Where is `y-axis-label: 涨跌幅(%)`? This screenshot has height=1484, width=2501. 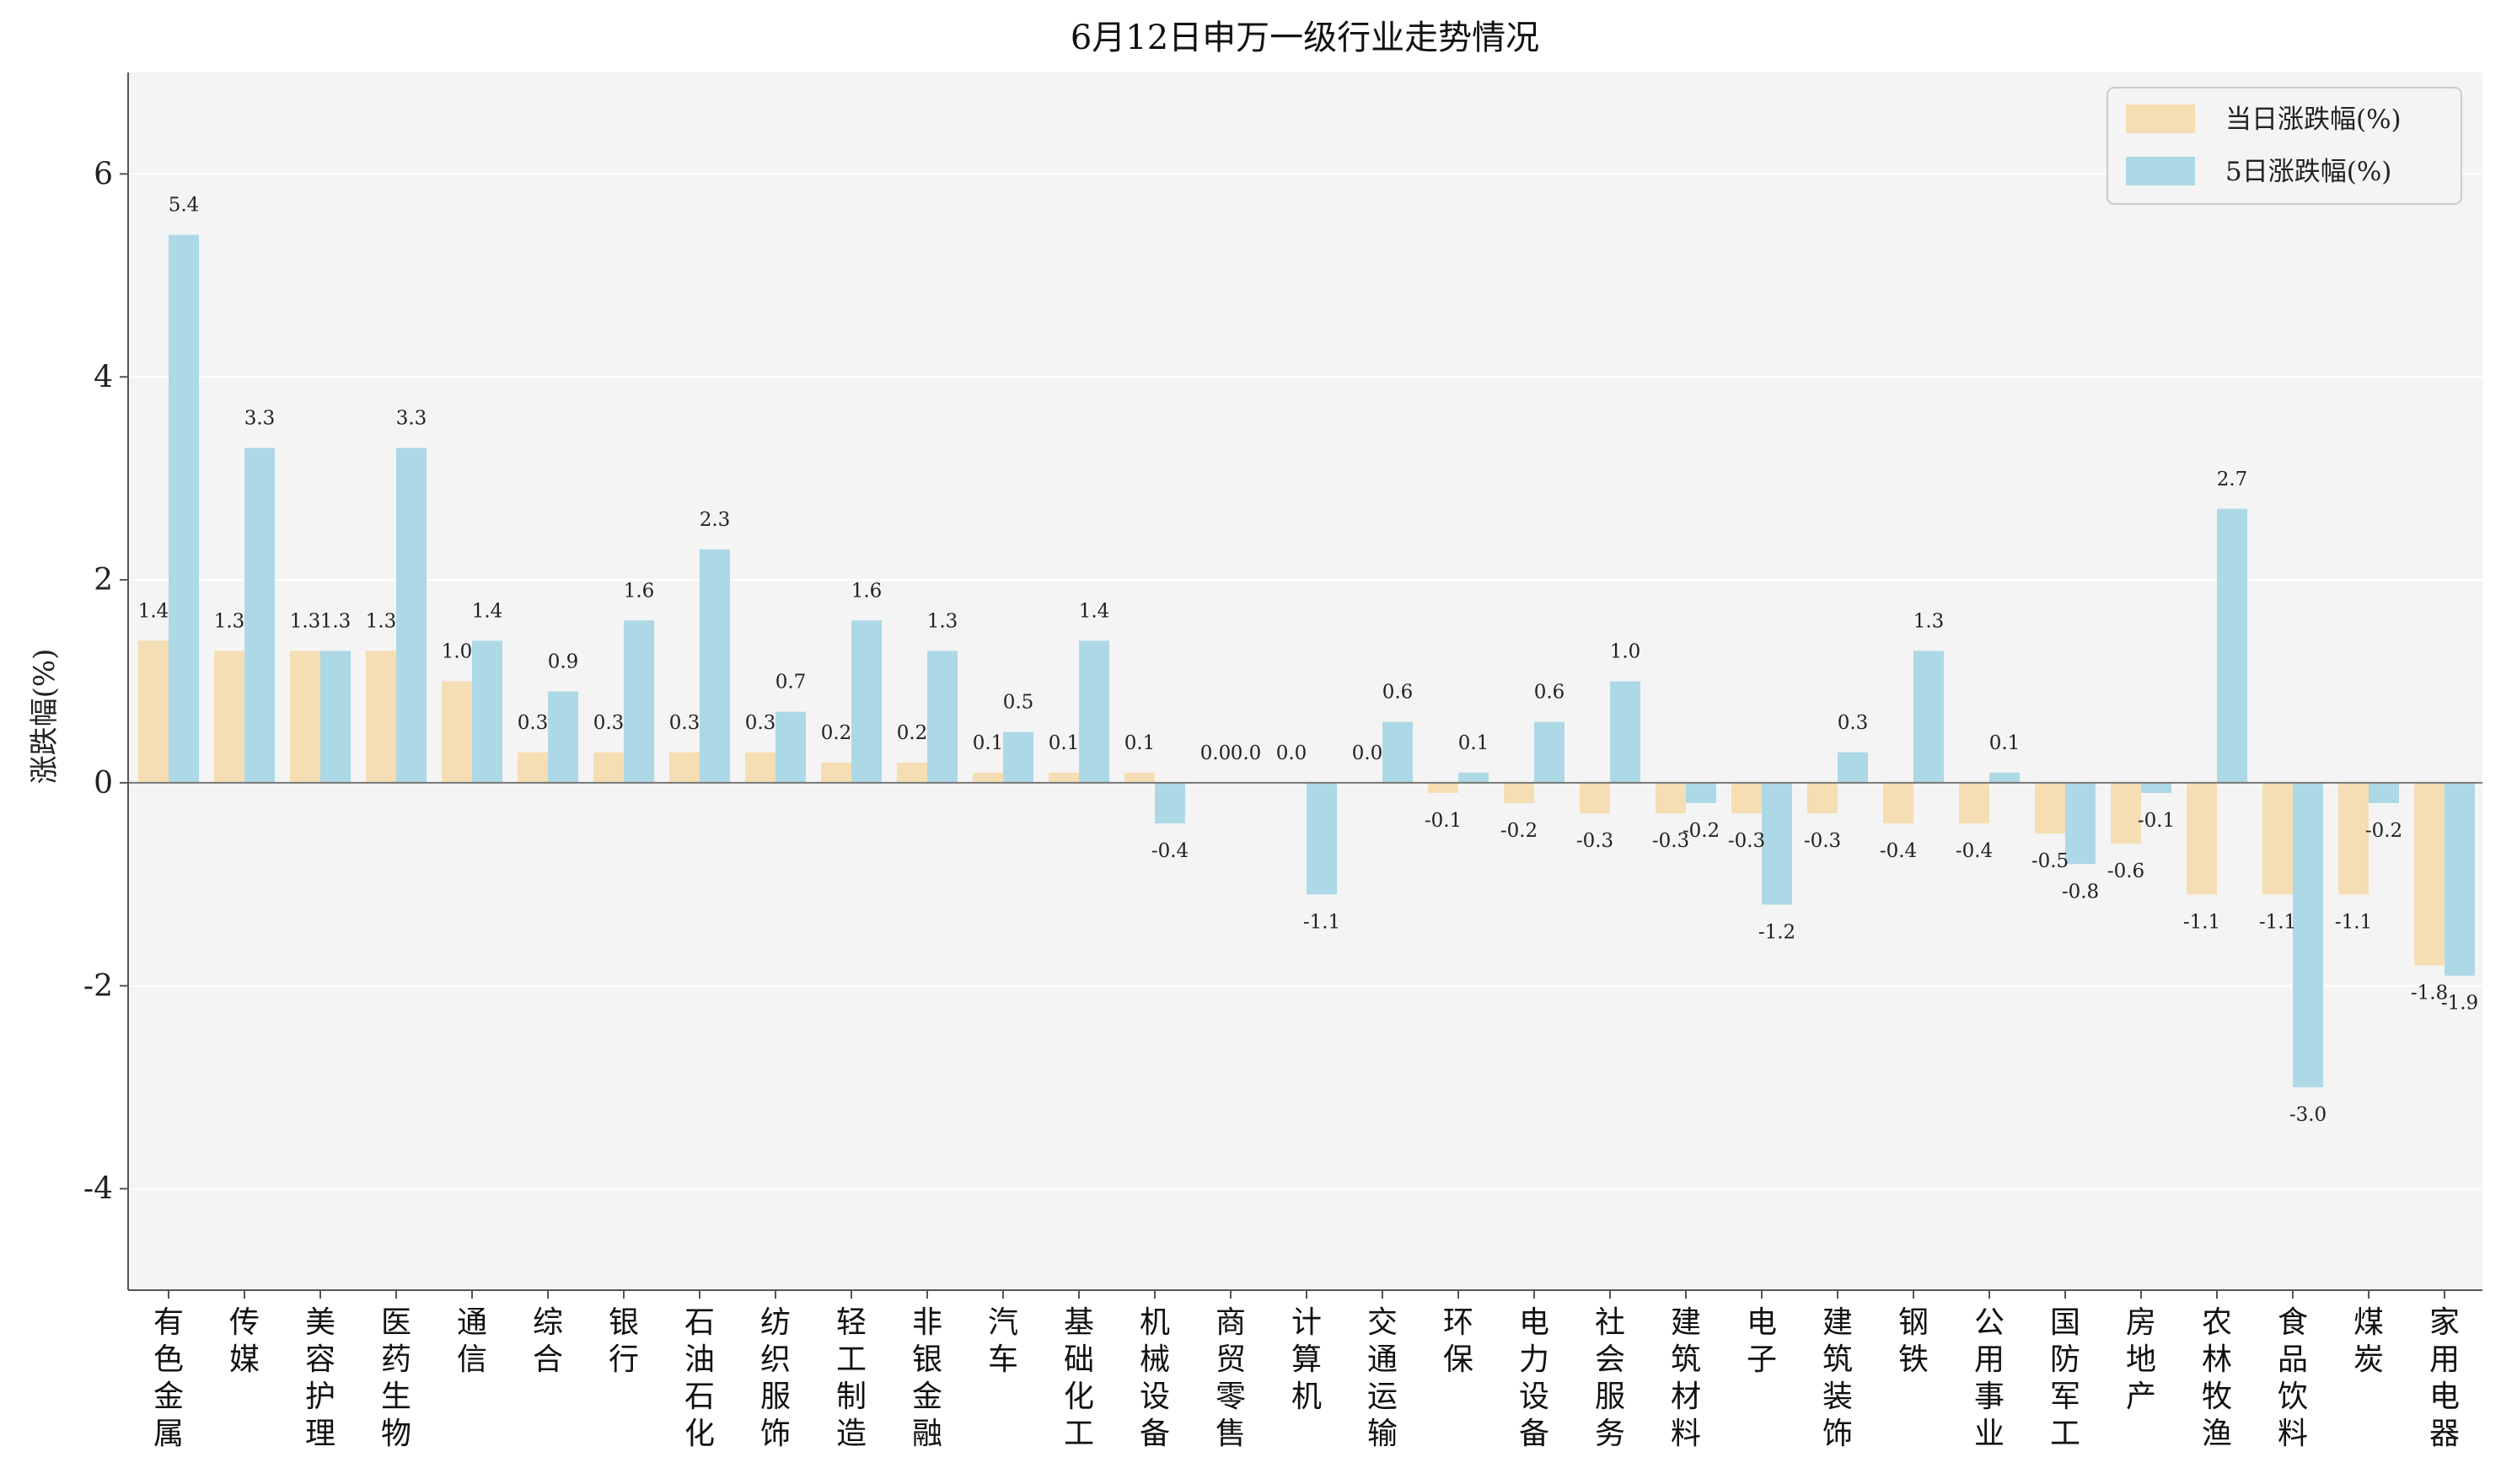
y-axis-label: 涨跌幅(%) is located at coordinates (45, 717).